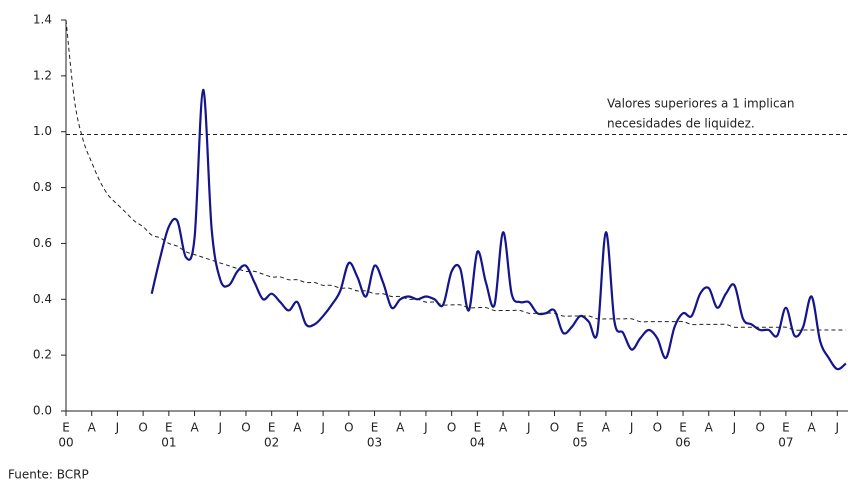  Describe the element at coordinates (681, 124) in the screenshot. I see `annotation: necesidades de liquidez.` at that location.